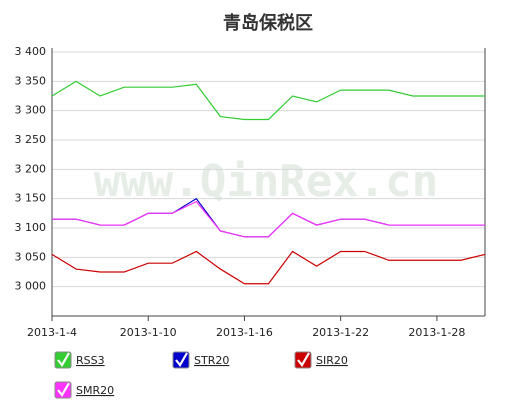 The image size is (524, 410). What do you see at coordinates (31, 227) in the screenshot?
I see `y-tick-label: 3 100` at bounding box center [31, 227].